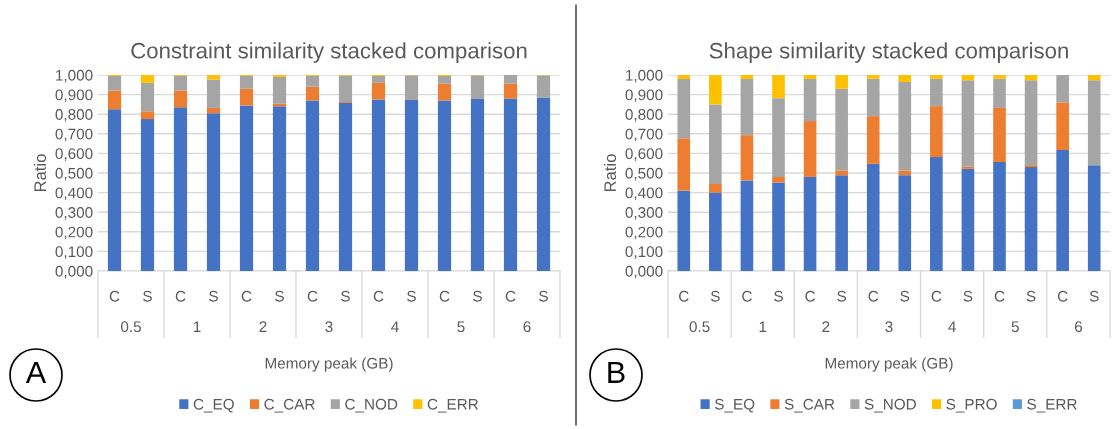  What do you see at coordinates (74, 213) in the screenshot?
I see `y-tick-label: 0,300` at bounding box center [74, 213].